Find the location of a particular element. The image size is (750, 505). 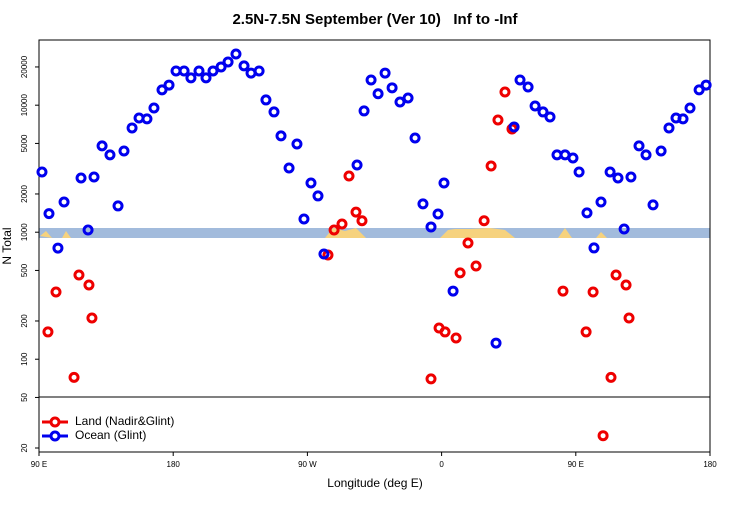

y-tick-label: 50 is located at coordinates (24, 396).